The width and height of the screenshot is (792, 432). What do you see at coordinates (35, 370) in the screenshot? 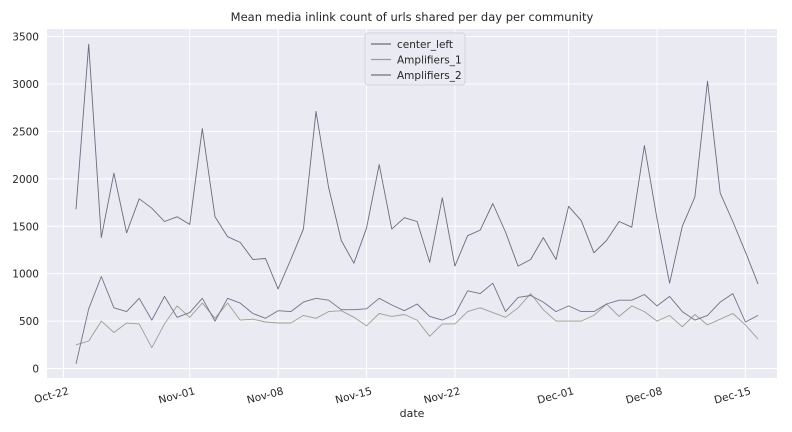
I see `y-tick-label: 0` at bounding box center [35, 370].